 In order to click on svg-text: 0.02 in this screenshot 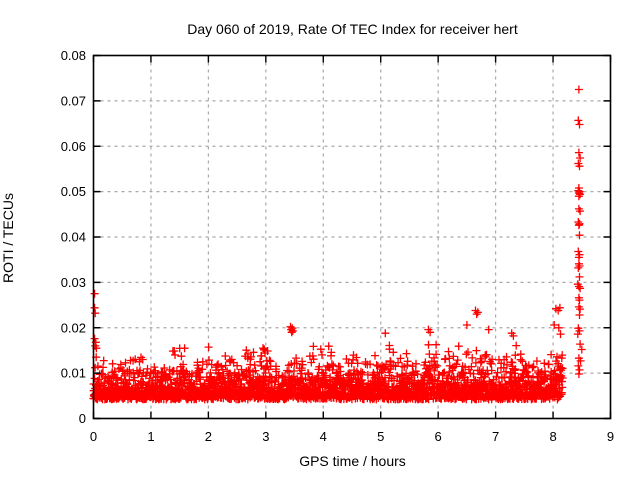, I will do `click(73, 327)`.